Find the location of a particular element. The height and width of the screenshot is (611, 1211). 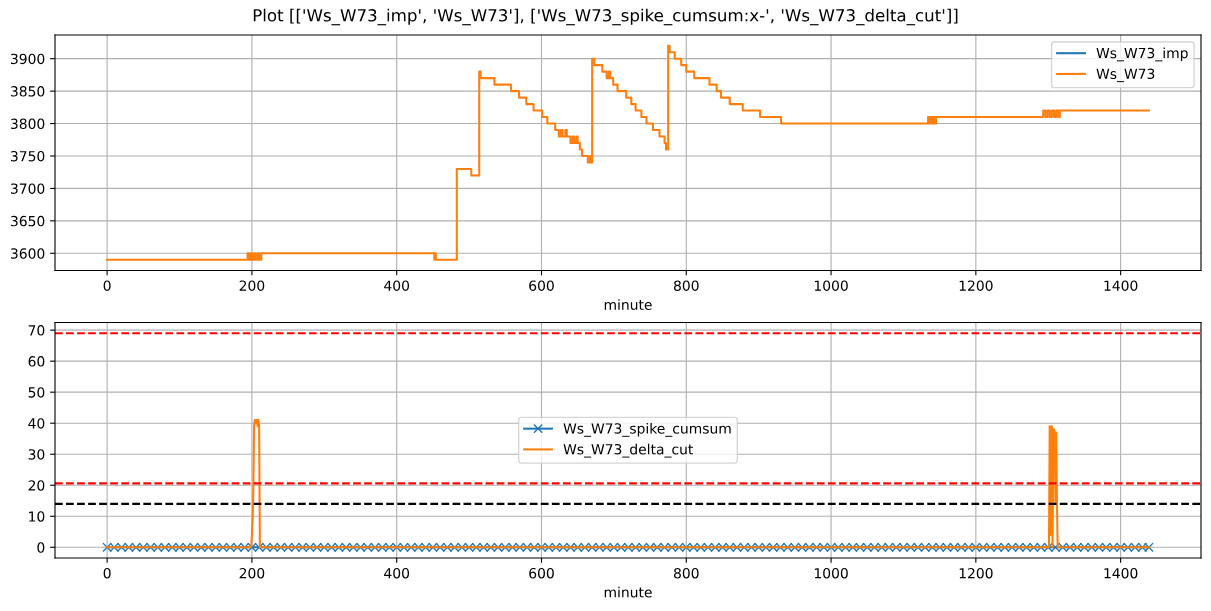

y-tick-label: 0 is located at coordinates (41, 547).